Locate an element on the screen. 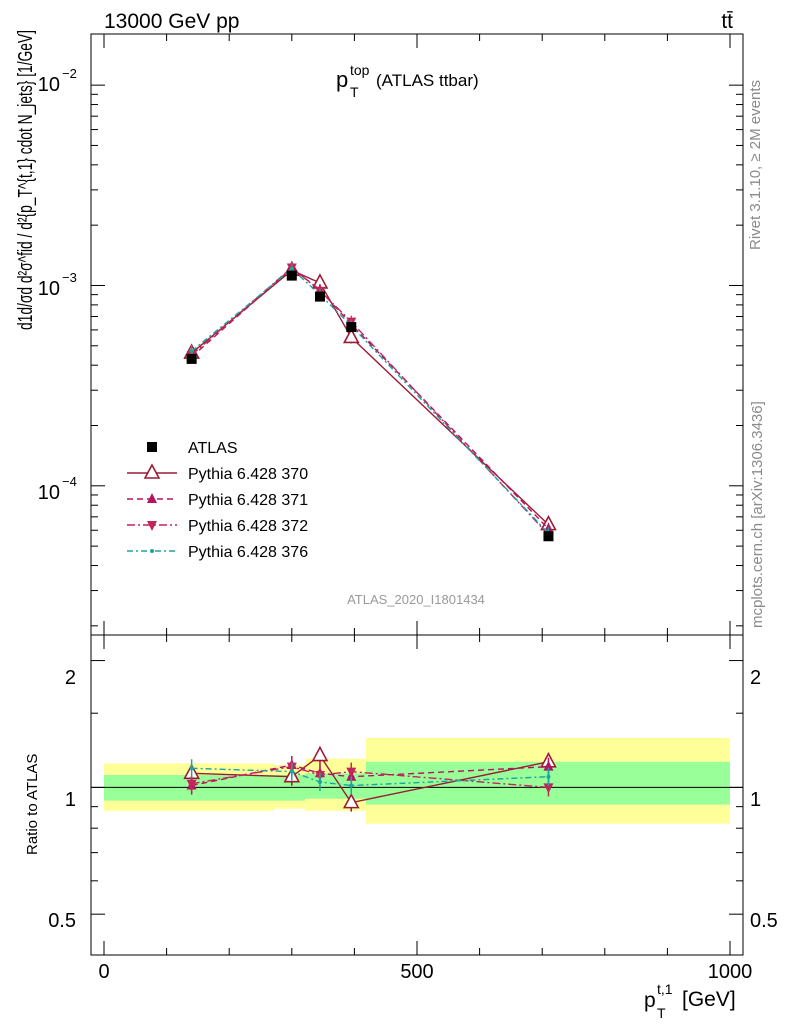 This screenshot has width=786, height=1024. y-axis-label-ratio-text: Ratio to ATLAS is located at coordinates (32, 804).